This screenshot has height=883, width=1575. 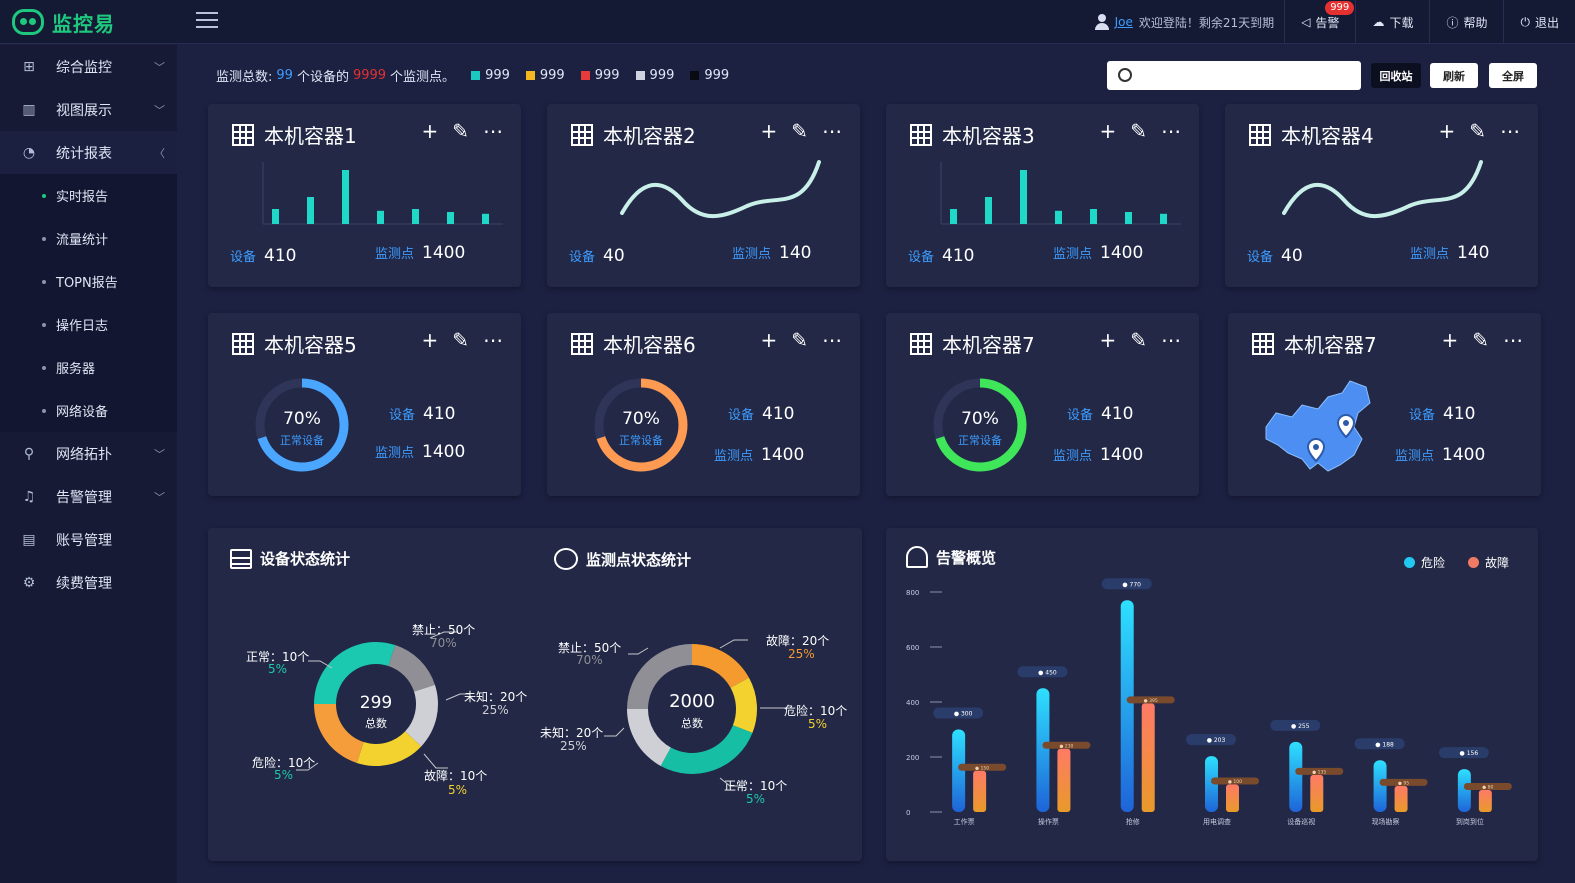 I want to click on container-card-4: 本机容器4 + ✎ ⋯ 设备 40 监测点 140, so click(x=1381, y=195).